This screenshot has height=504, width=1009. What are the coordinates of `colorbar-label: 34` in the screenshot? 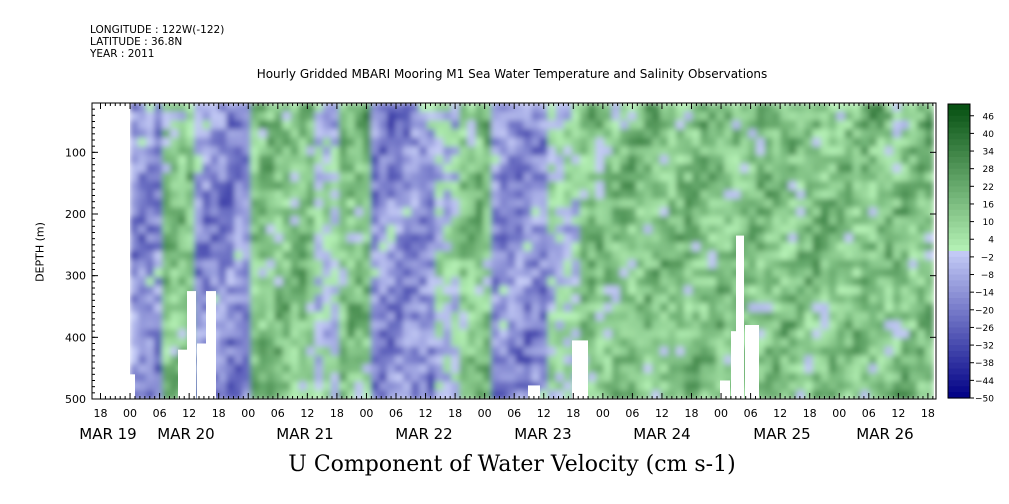 It's located at (989, 153).